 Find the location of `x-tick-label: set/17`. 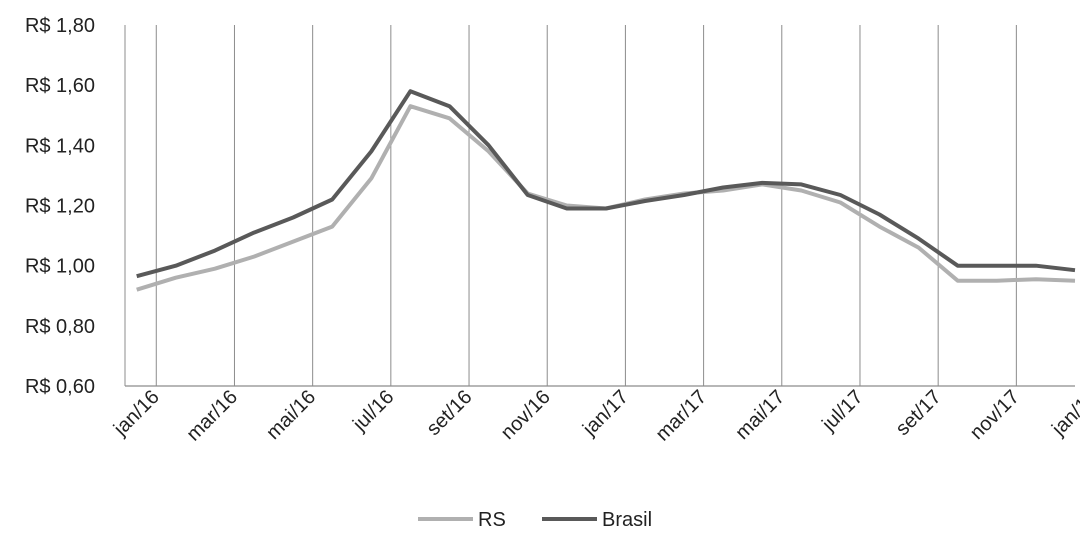

x-tick-label: set/17 is located at coordinates (919, 413).